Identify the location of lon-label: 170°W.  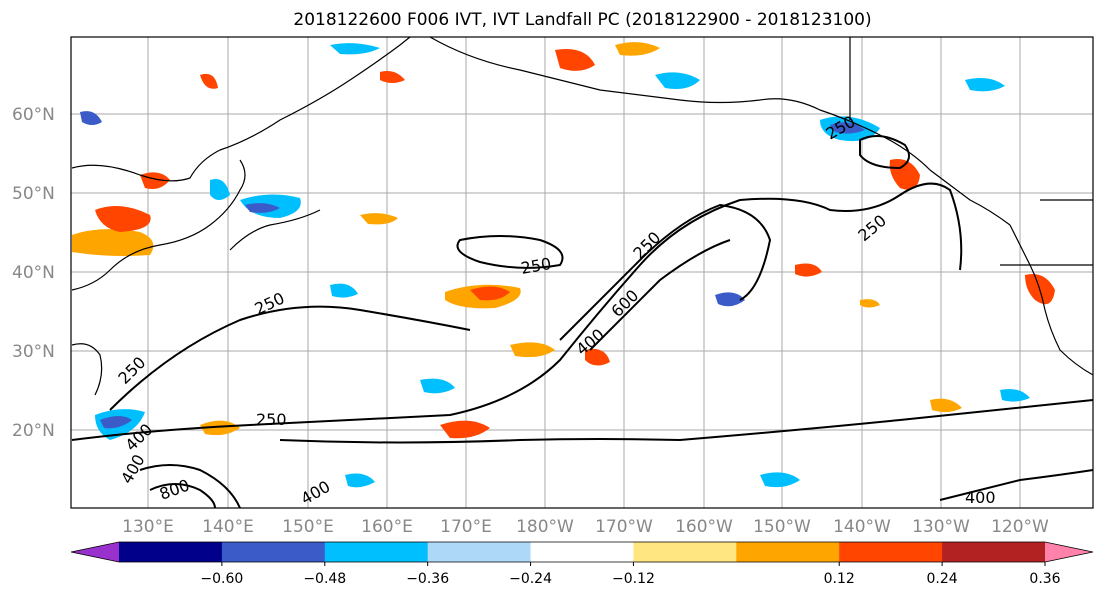
(624, 527).